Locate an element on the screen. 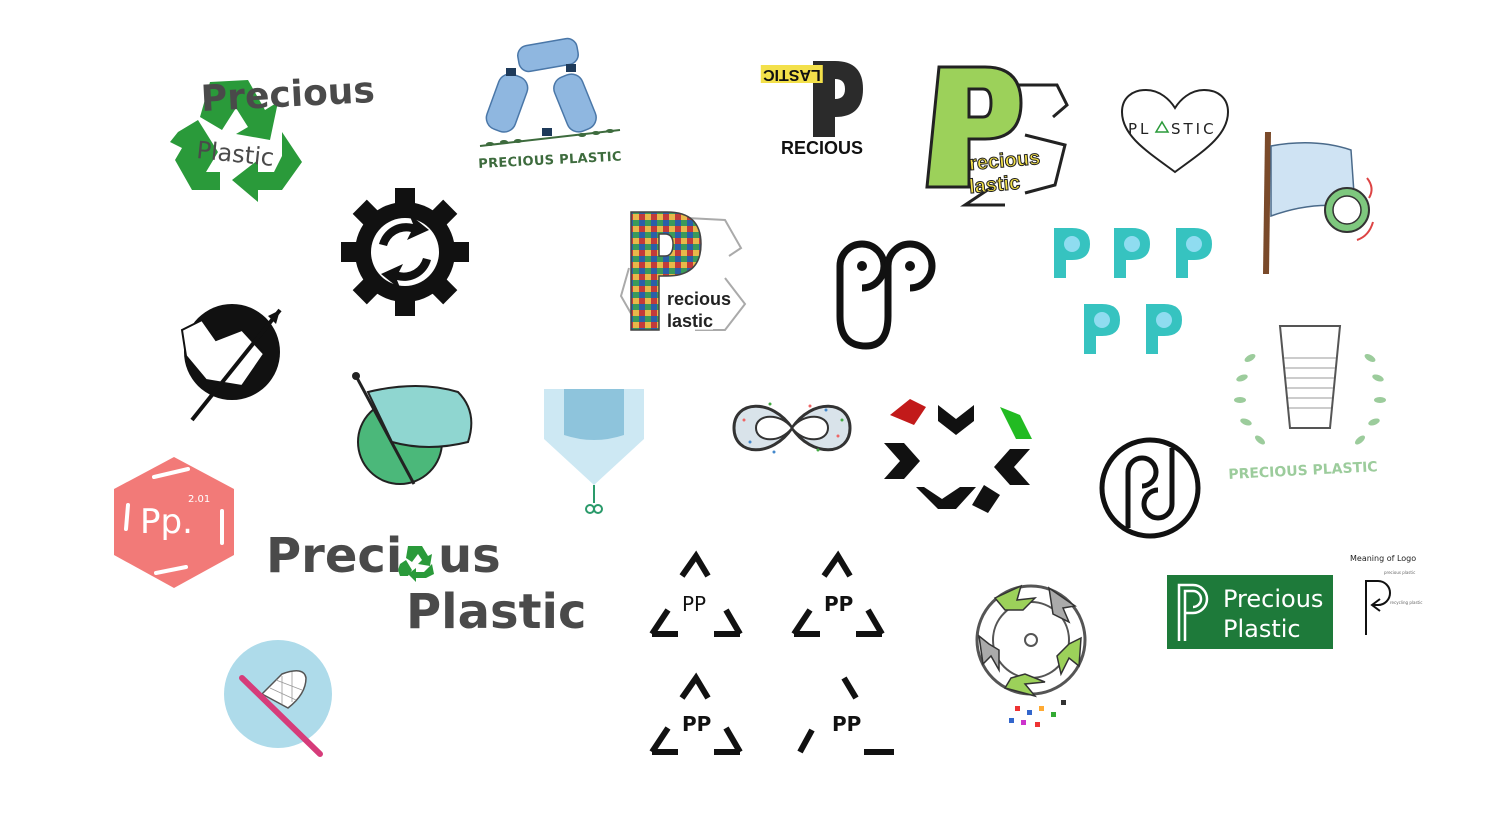  logo-chevron-ring is located at coordinates (957, 455).